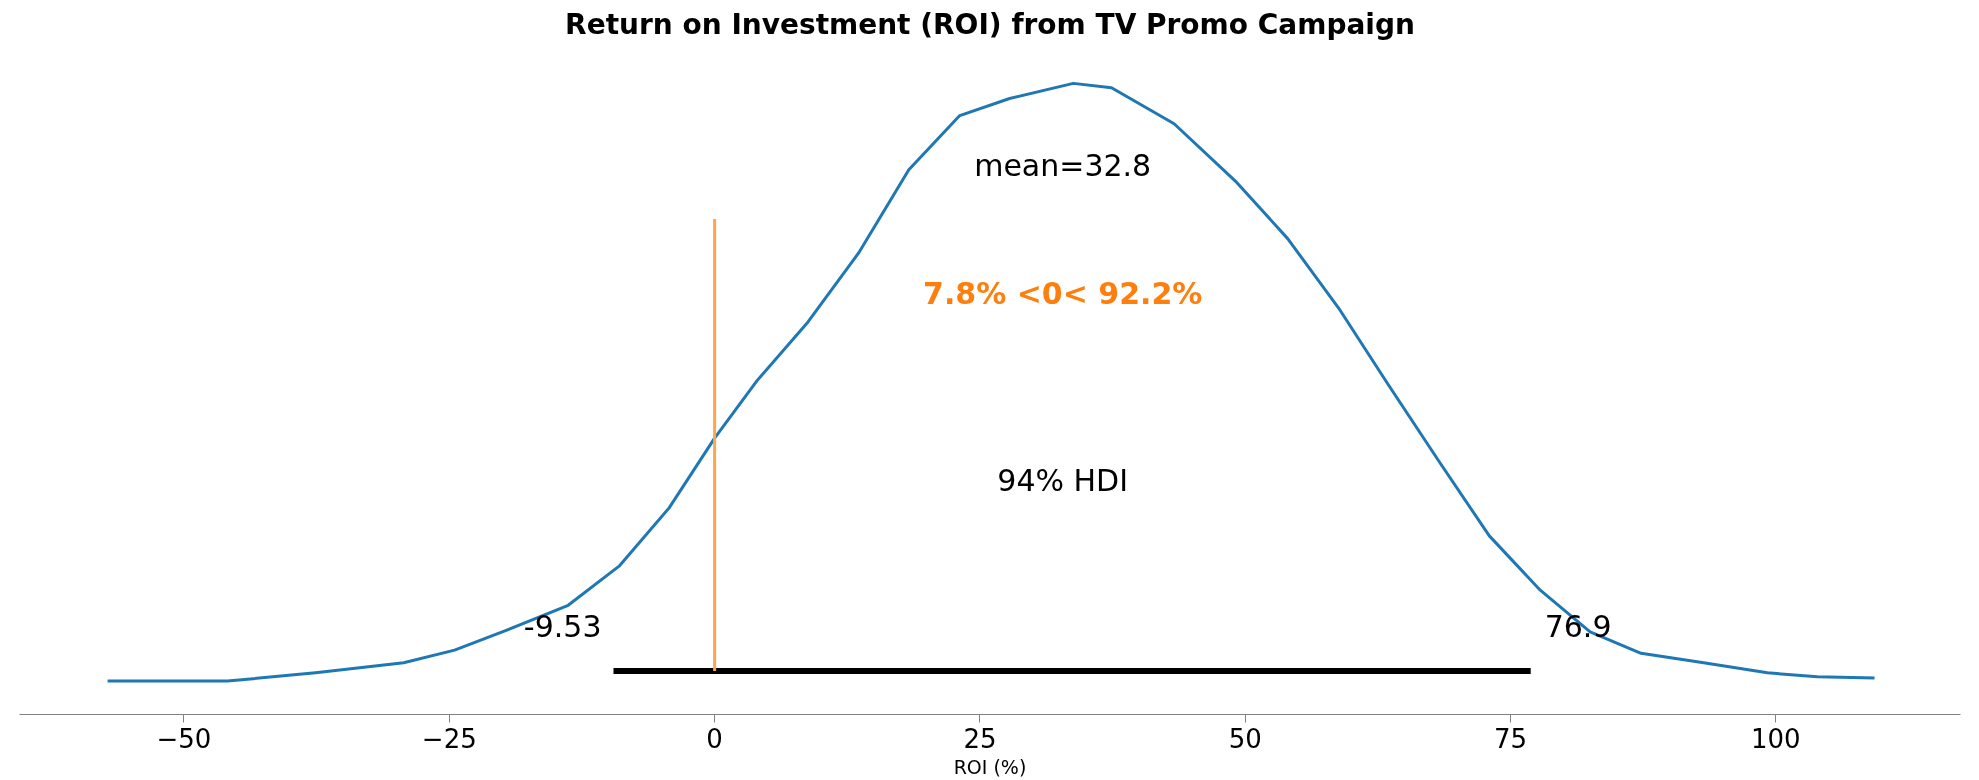 The image size is (1979, 780). What do you see at coordinates (184, 738) in the screenshot?
I see `x-tick-label: −50` at bounding box center [184, 738].